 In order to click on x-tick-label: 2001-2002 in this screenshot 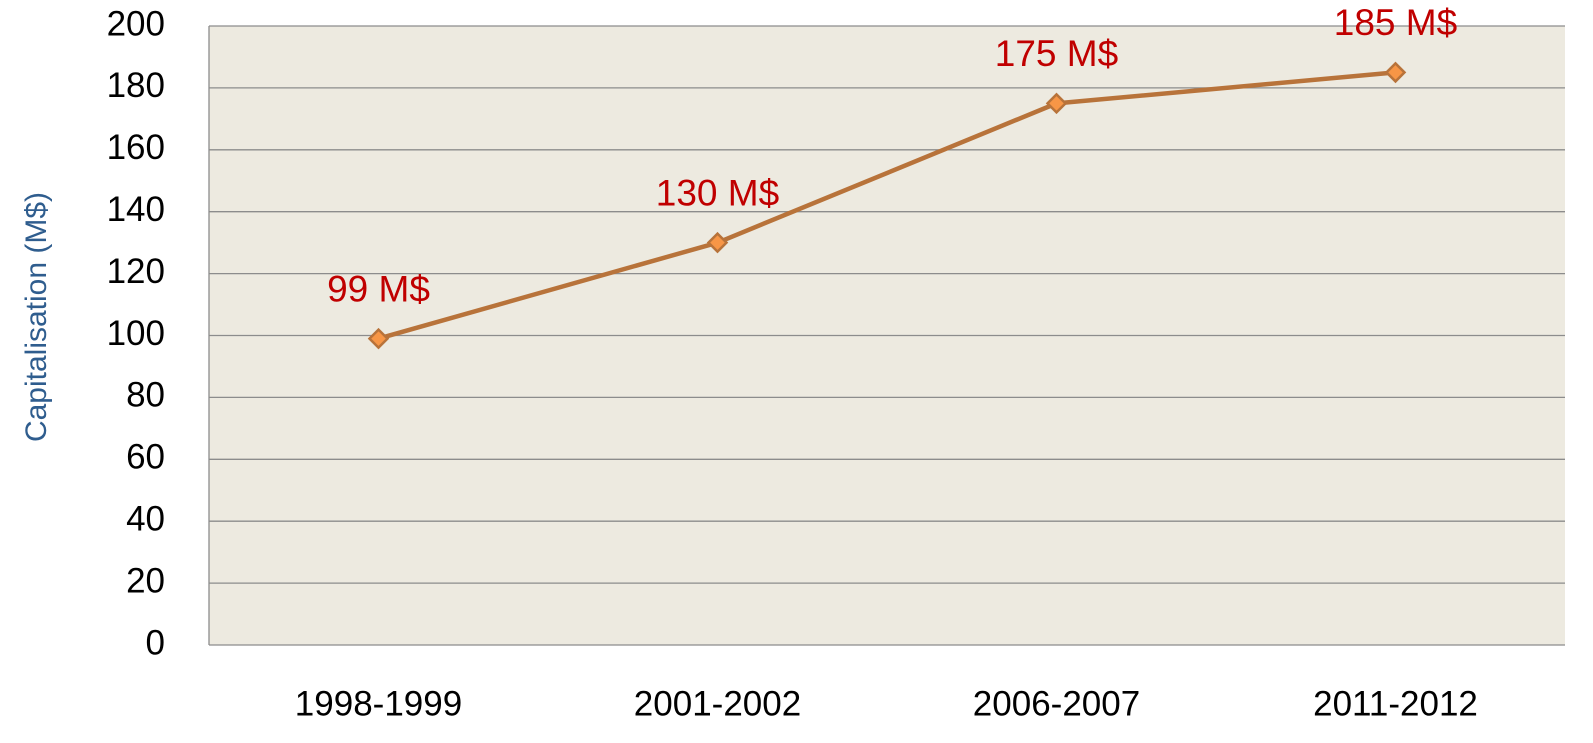, I will do `click(717, 703)`.